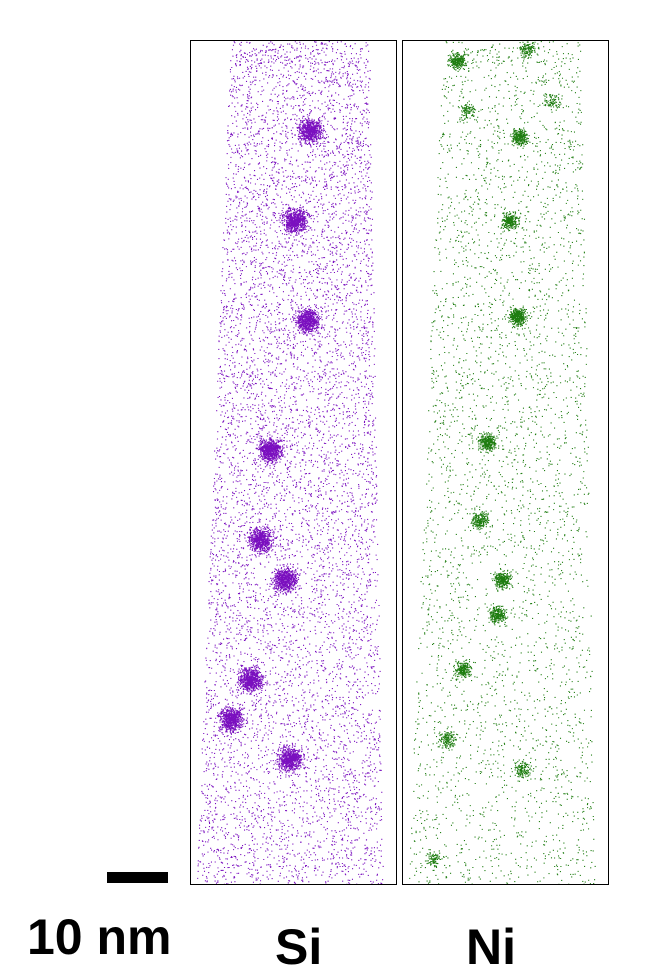 This screenshot has width=666, height=977. Describe the element at coordinates (99, 937) in the screenshot. I see `scale-bar-label: 10 nm` at that location.